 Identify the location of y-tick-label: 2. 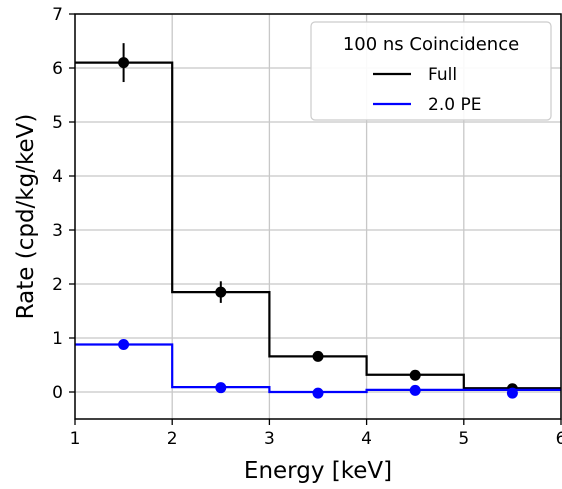
(57, 285).